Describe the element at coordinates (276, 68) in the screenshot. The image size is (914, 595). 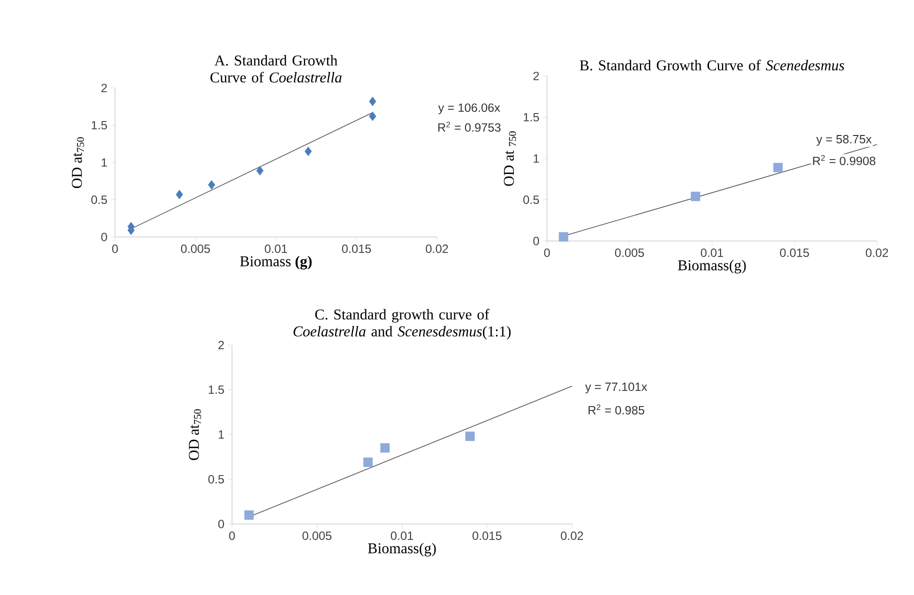
I see `chart-title: A. Standard Growth Curve of Coelastrella` at that location.